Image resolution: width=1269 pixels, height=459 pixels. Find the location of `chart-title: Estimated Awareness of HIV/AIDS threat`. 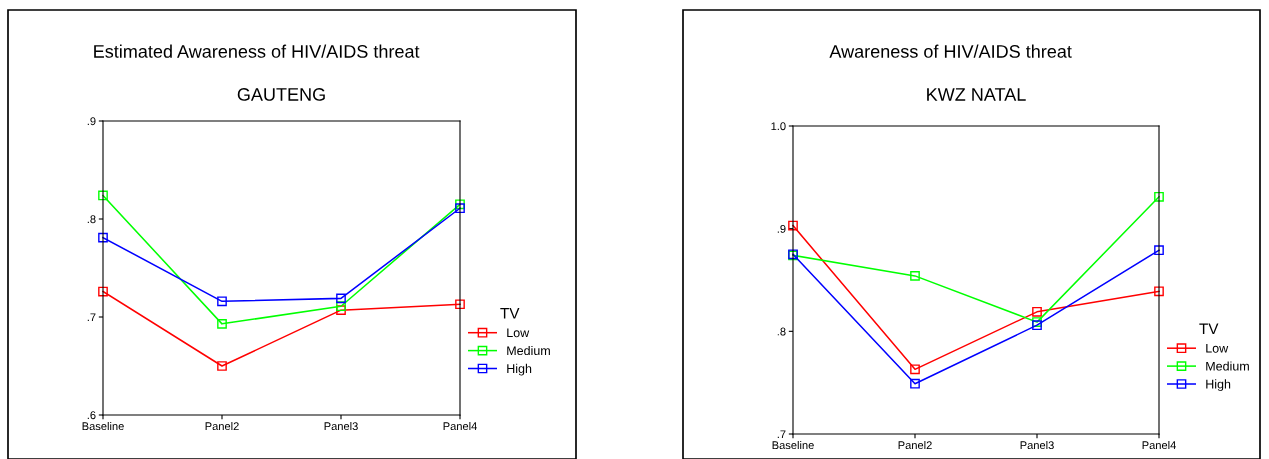

chart-title: Estimated Awareness of HIV/AIDS threat is located at coordinates (257, 51).